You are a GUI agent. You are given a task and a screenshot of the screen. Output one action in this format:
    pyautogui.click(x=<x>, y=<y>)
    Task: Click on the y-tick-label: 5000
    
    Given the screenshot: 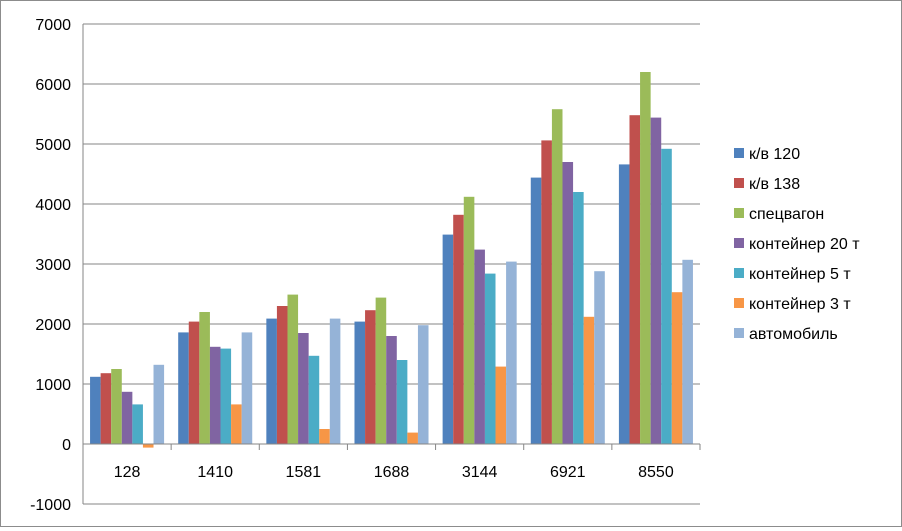 What is the action you would take?
    pyautogui.click(x=53, y=145)
    